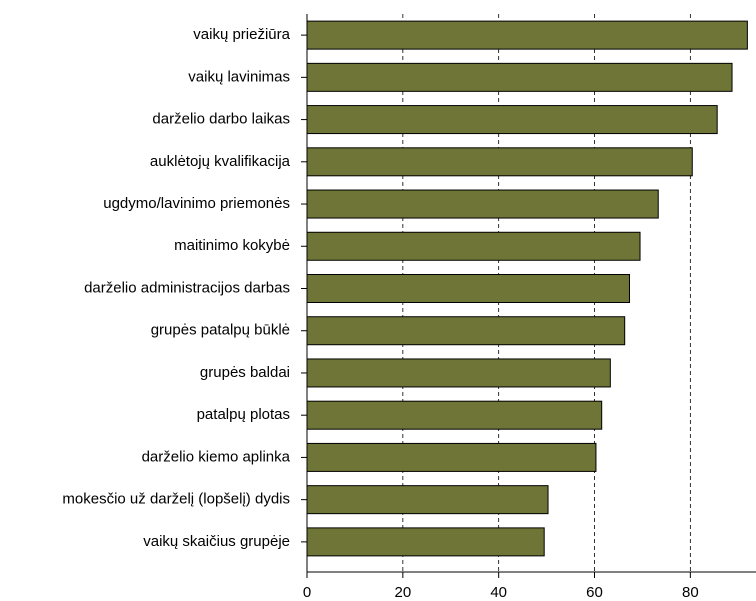  What do you see at coordinates (221, 119) in the screenshot?
I see `y-tick-label: darželio darbo laikas` at bounding box center [221, 119].